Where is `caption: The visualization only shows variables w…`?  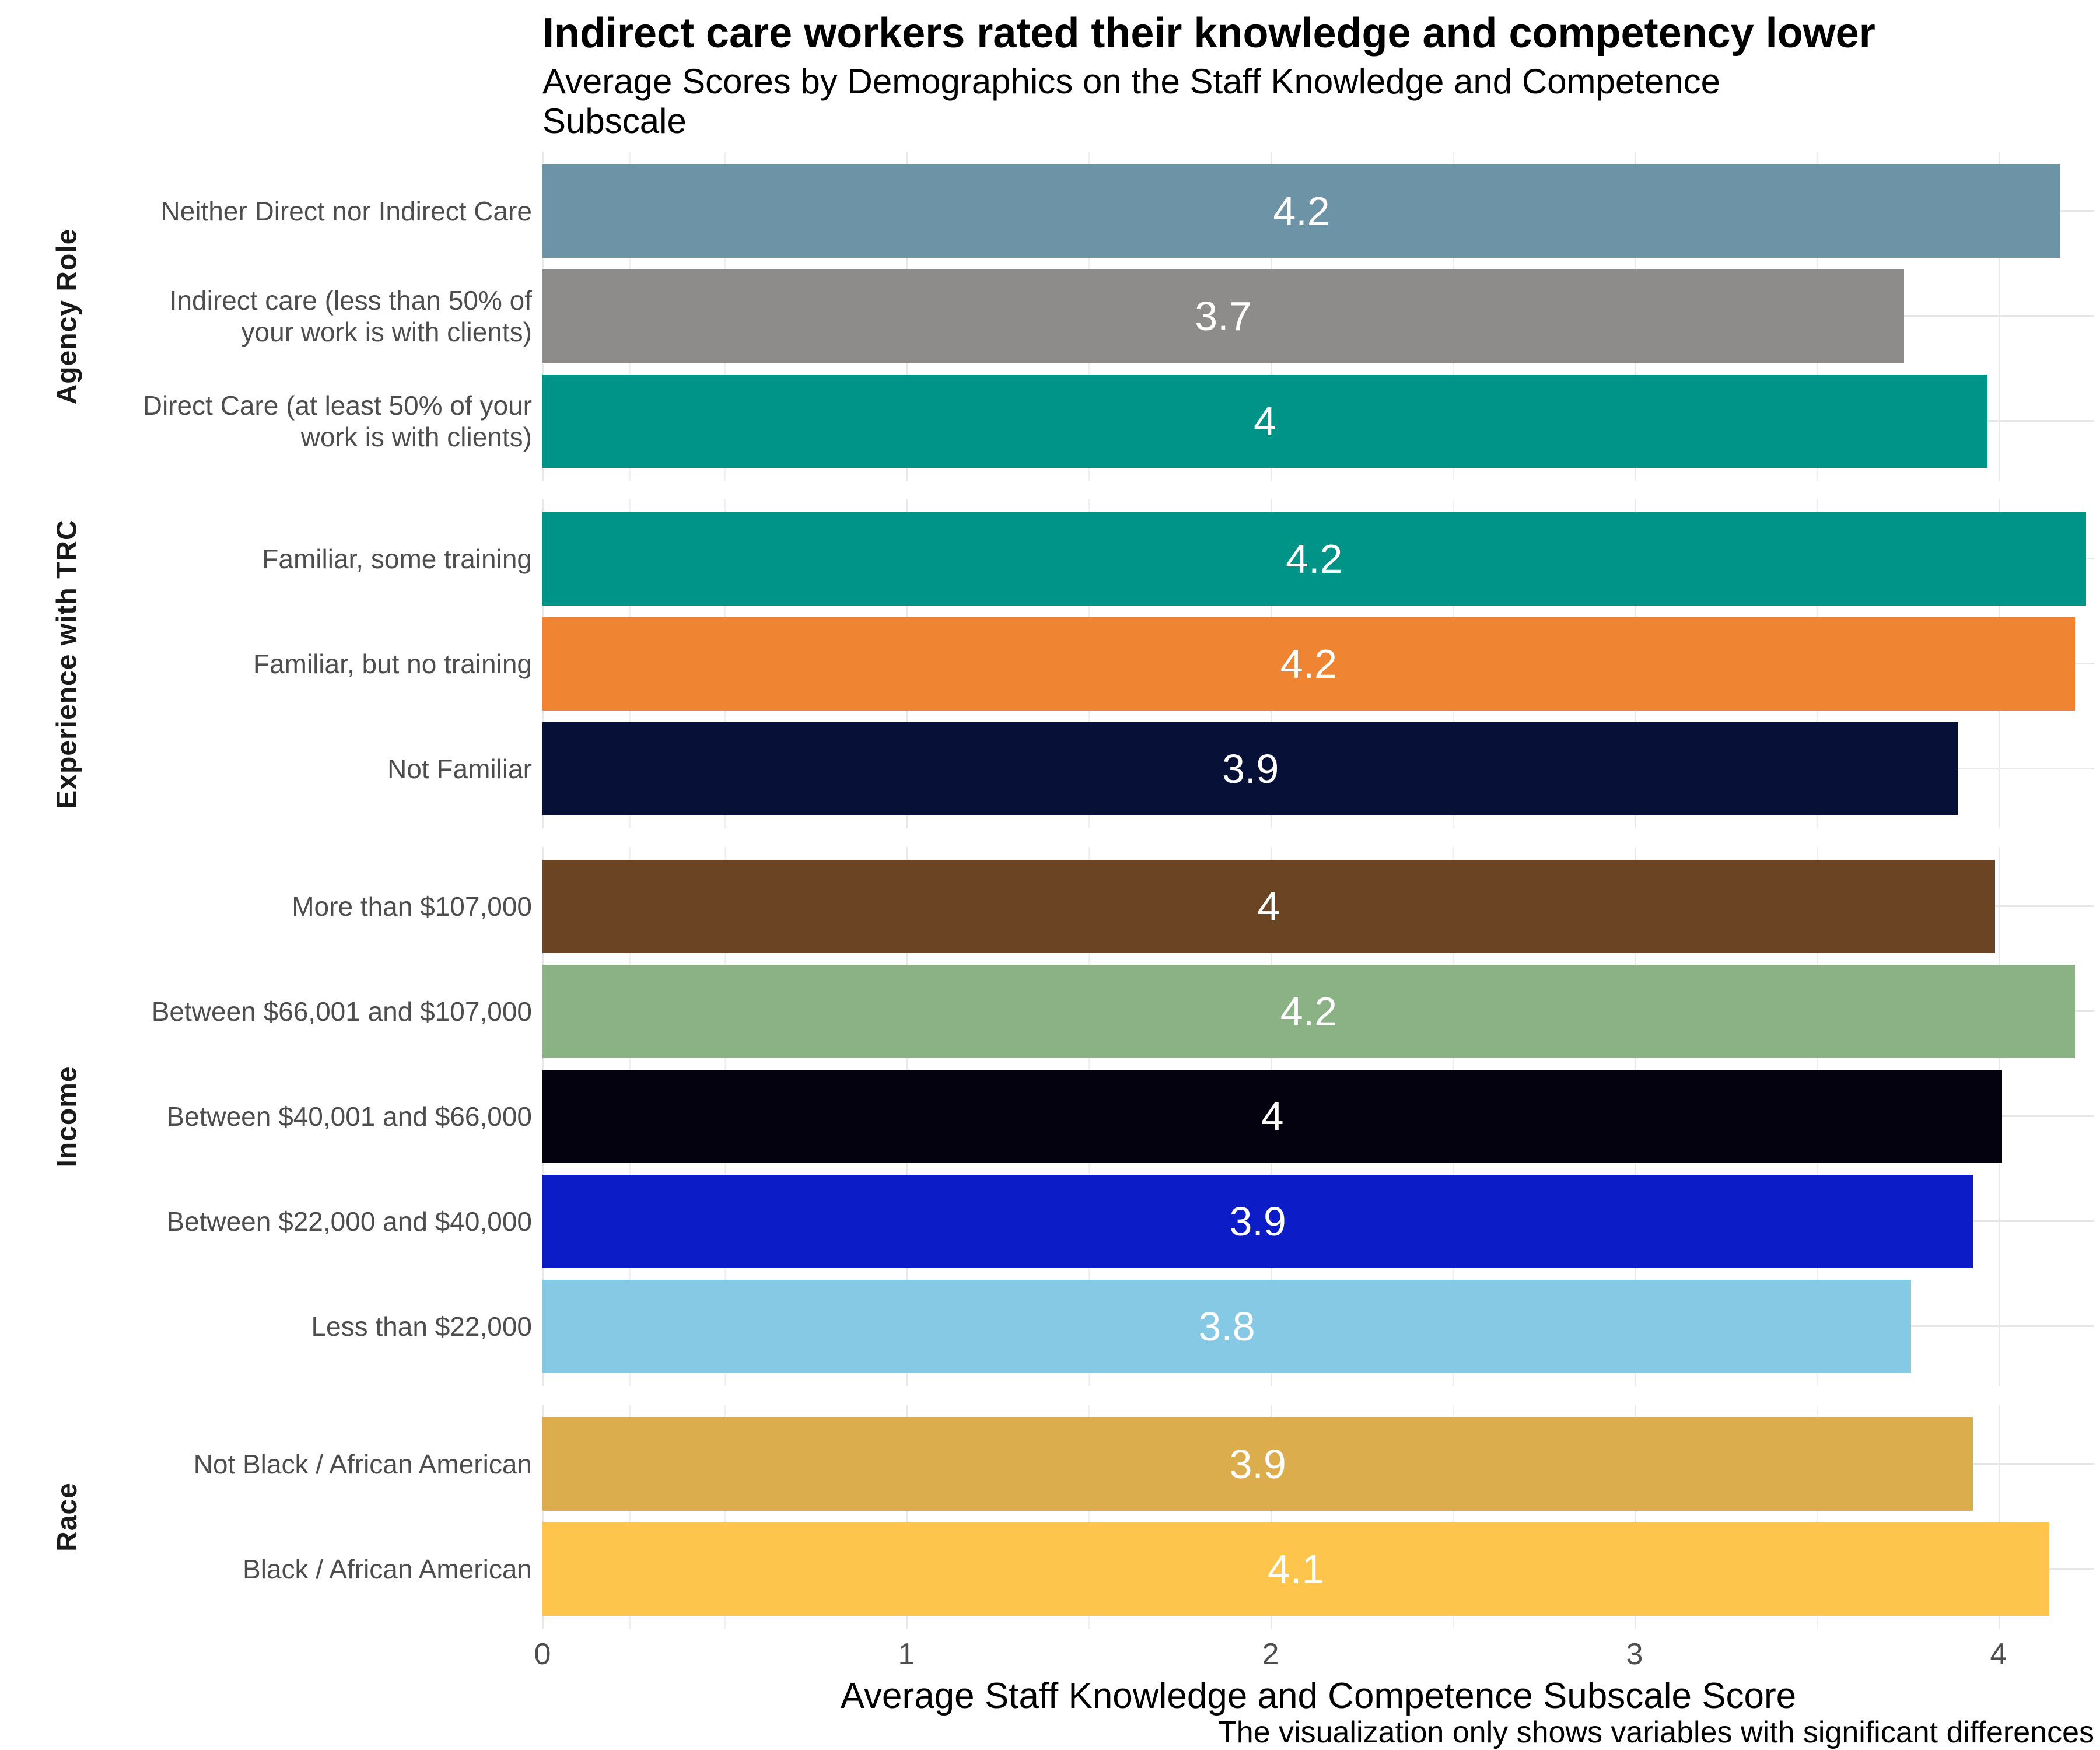 caption: The visualization only shows variables w… is located at coordinates (1655, 1732).